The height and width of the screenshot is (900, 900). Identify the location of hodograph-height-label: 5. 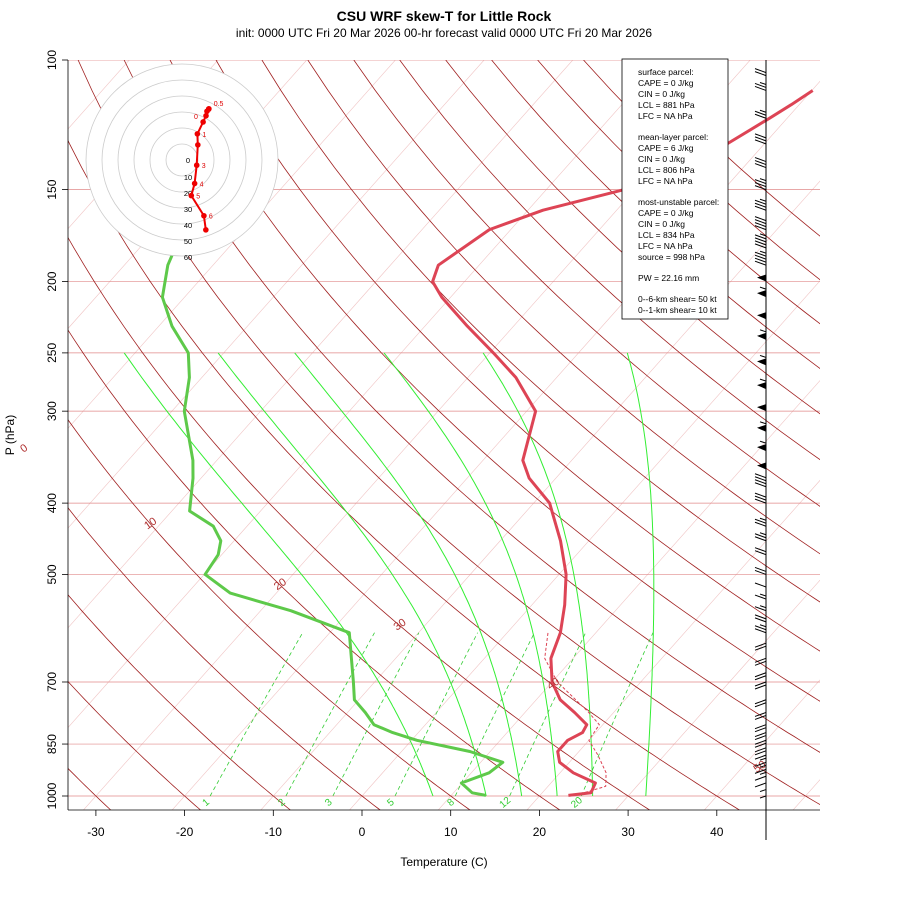
(198, 197).